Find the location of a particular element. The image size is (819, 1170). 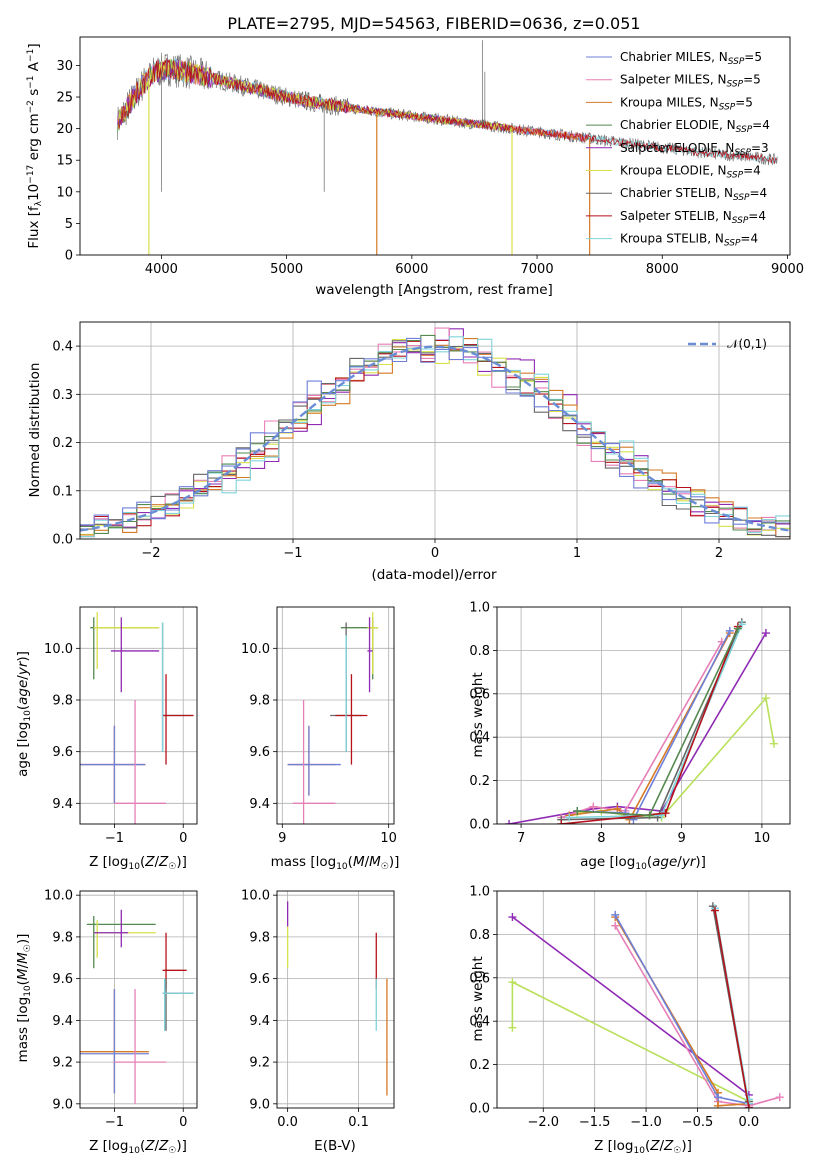

x-tick-label: 7000 is located at coordinates (537, 269).